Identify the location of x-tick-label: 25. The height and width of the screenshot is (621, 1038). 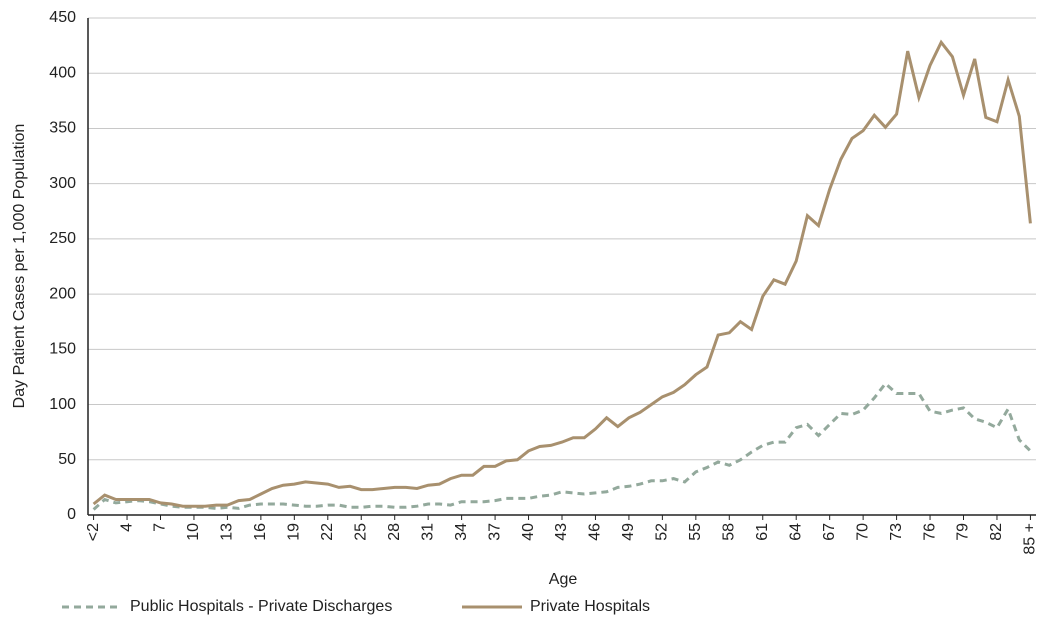
(360, 532).